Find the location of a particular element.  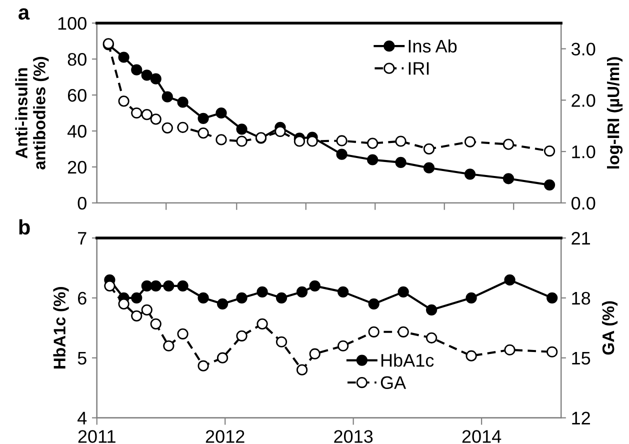

y2-tick-label: 3.0 is located at coordinates (583, 49).